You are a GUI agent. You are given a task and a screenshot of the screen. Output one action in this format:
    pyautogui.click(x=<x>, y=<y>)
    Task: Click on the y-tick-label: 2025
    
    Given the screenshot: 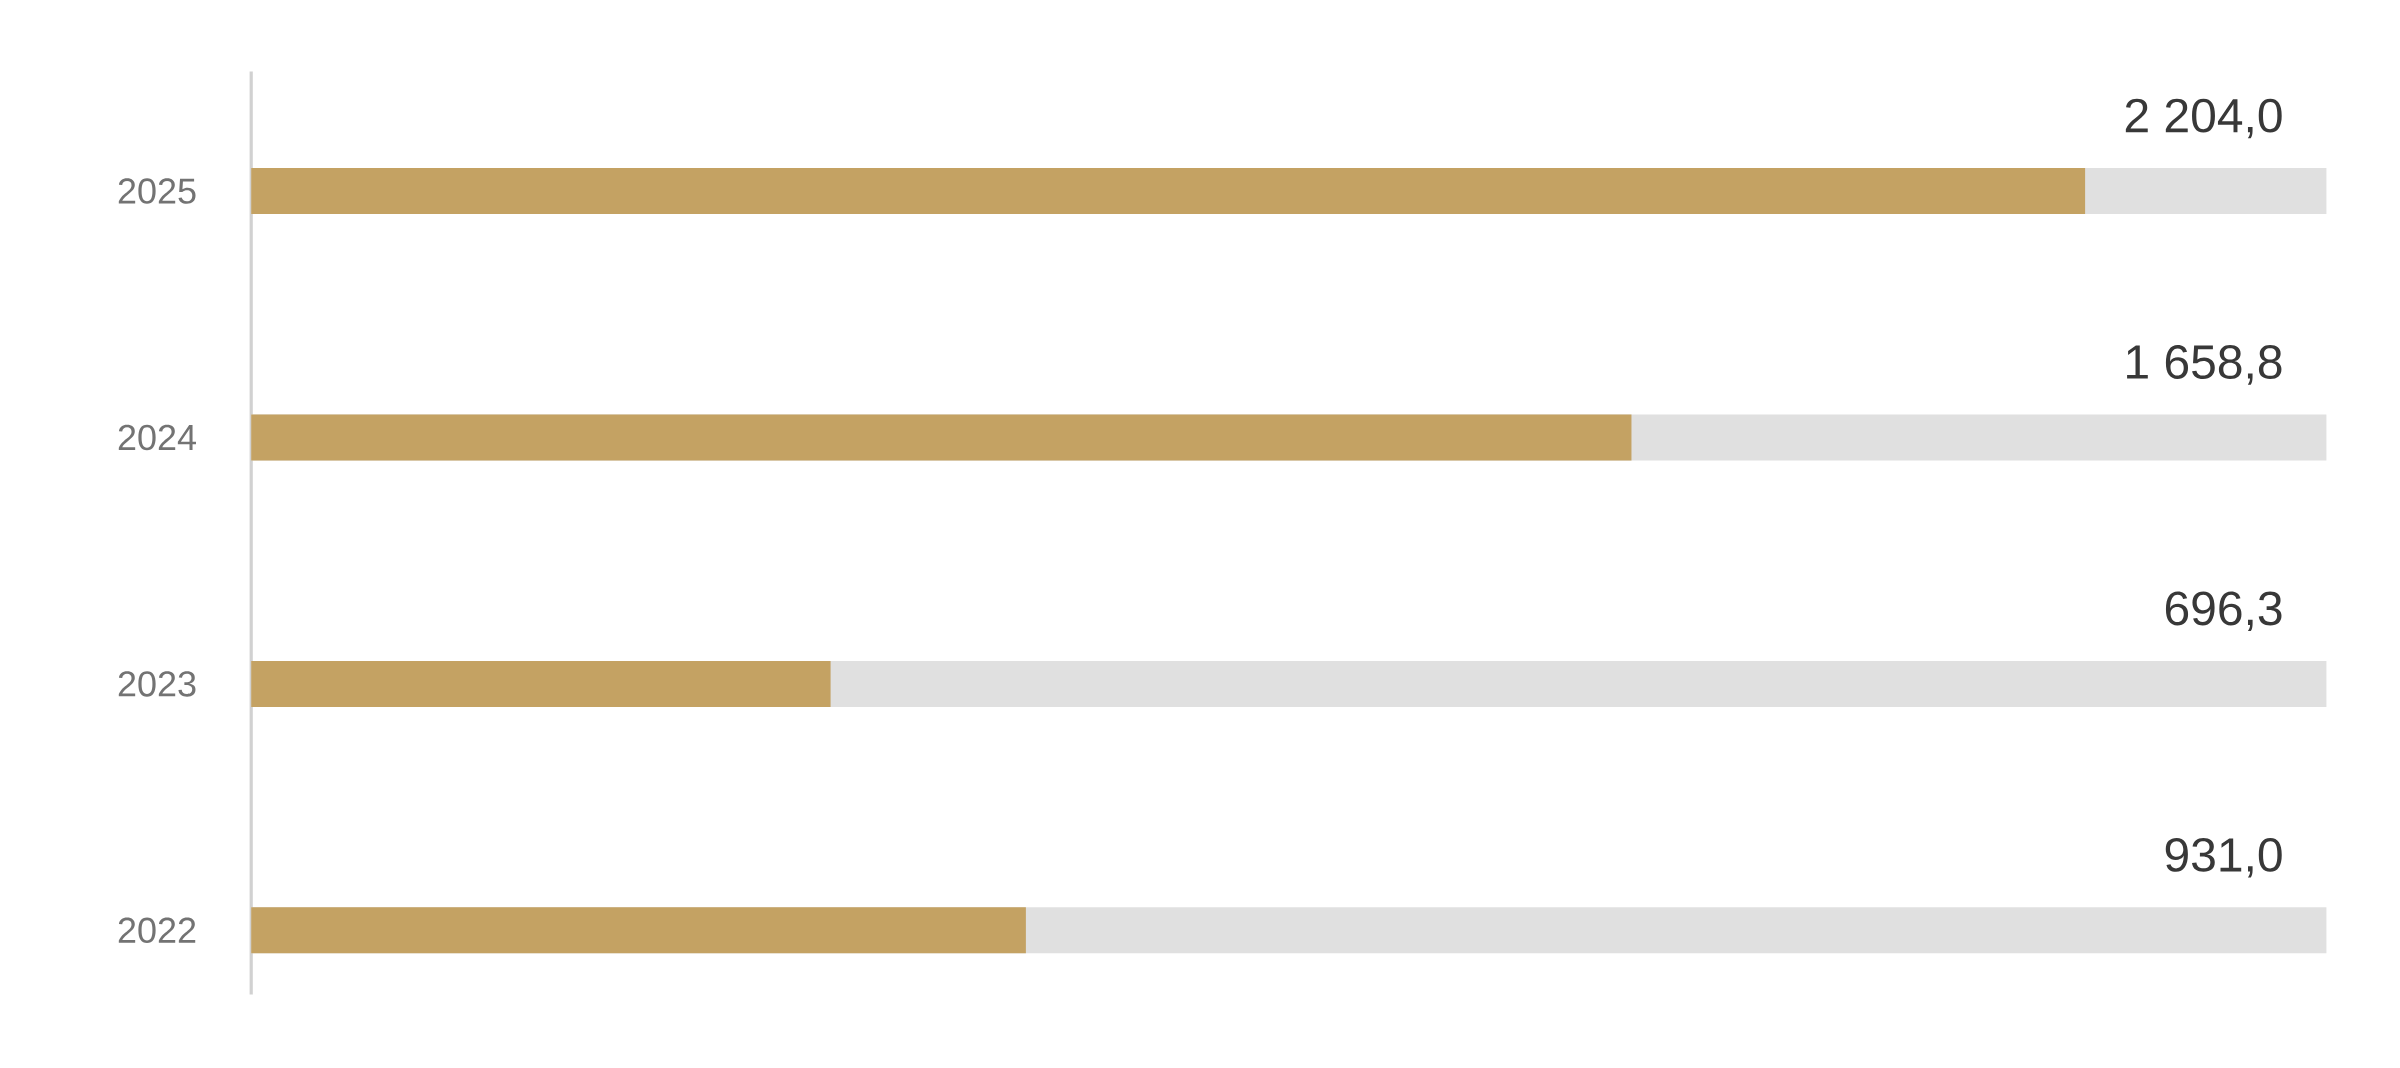 What is the action you would take?
    pyautogui.click(x=157, y=191)
    